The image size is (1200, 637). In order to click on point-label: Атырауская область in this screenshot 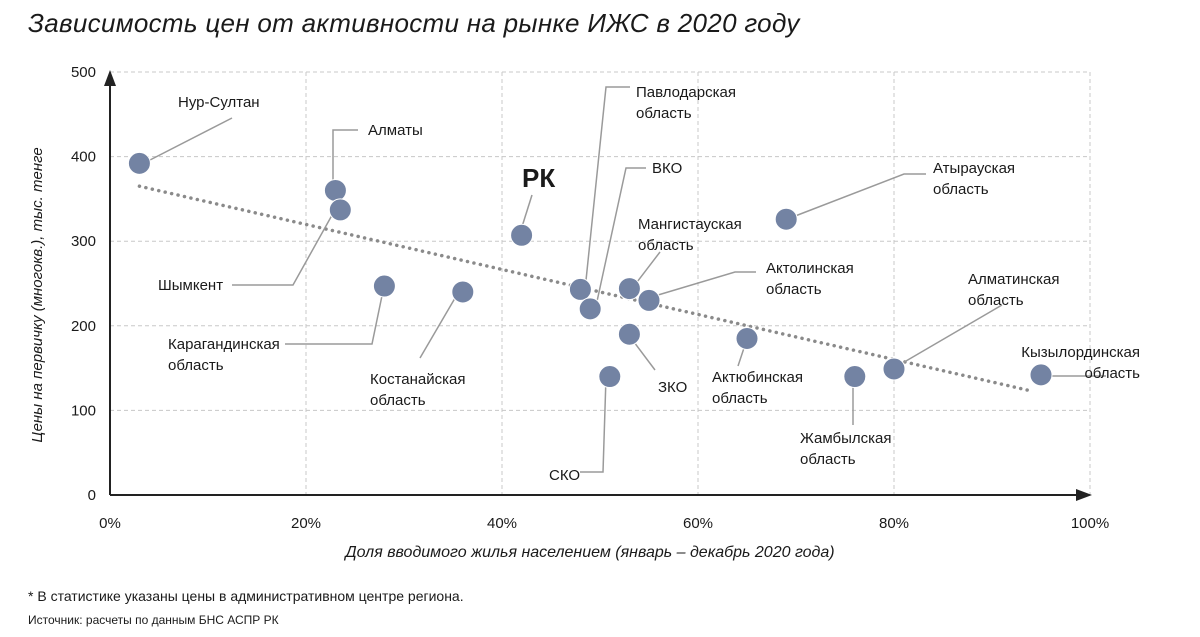, I will do `click(974, 179)`.